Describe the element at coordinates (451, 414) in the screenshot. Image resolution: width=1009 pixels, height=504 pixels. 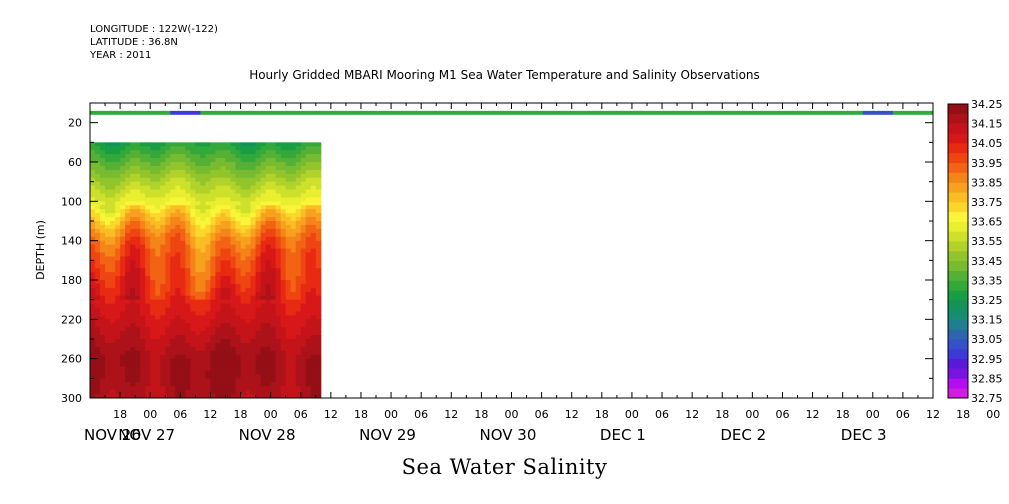
I see `x-hour-label: 12` at that location.